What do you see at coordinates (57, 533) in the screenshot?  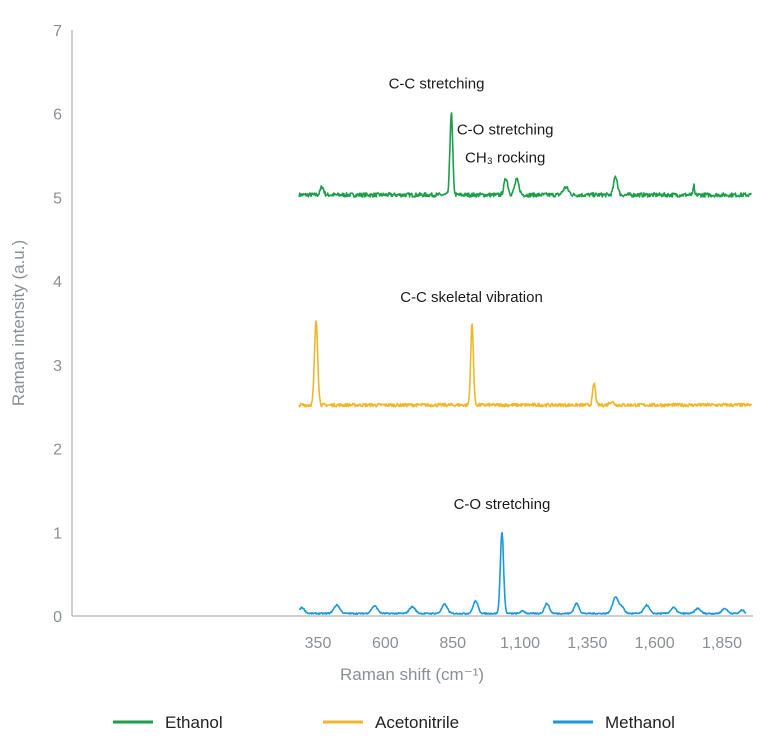 I see `y-tick-label: 1` at bounding box center [57, 533].